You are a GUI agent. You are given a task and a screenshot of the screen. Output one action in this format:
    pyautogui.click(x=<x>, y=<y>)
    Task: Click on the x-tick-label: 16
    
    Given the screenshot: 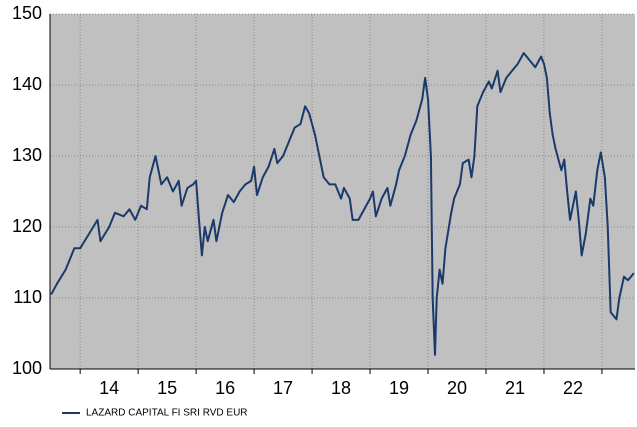 What is the action you would take?
    pyautogui.click(x=225, y=388)
    